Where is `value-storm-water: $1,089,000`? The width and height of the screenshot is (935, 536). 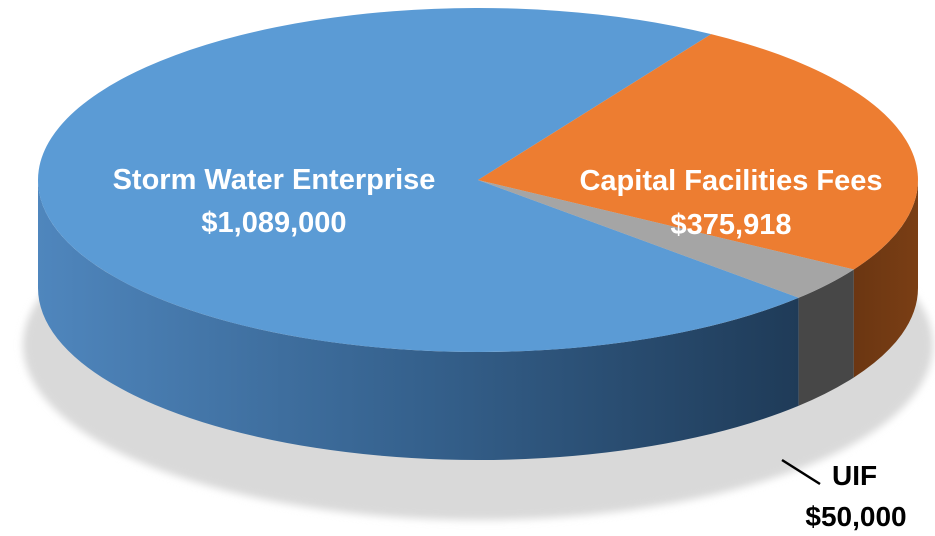 value-storm-water: $1,089,000 is located at coordinates (273, 223).